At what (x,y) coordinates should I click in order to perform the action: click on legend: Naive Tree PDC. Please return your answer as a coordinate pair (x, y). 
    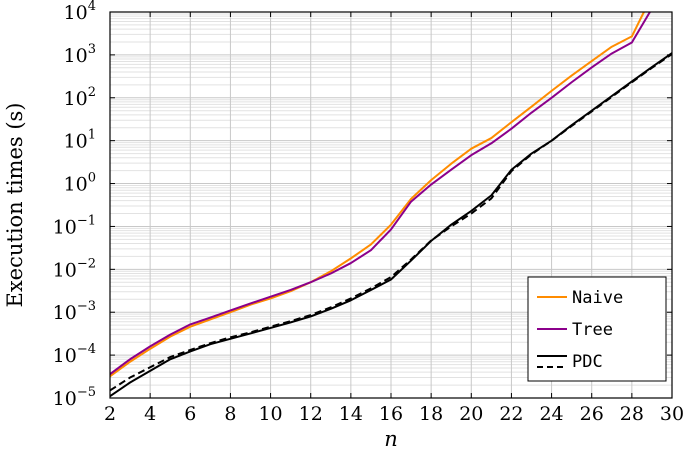
    Looking at the image, I should click on (597, 329).